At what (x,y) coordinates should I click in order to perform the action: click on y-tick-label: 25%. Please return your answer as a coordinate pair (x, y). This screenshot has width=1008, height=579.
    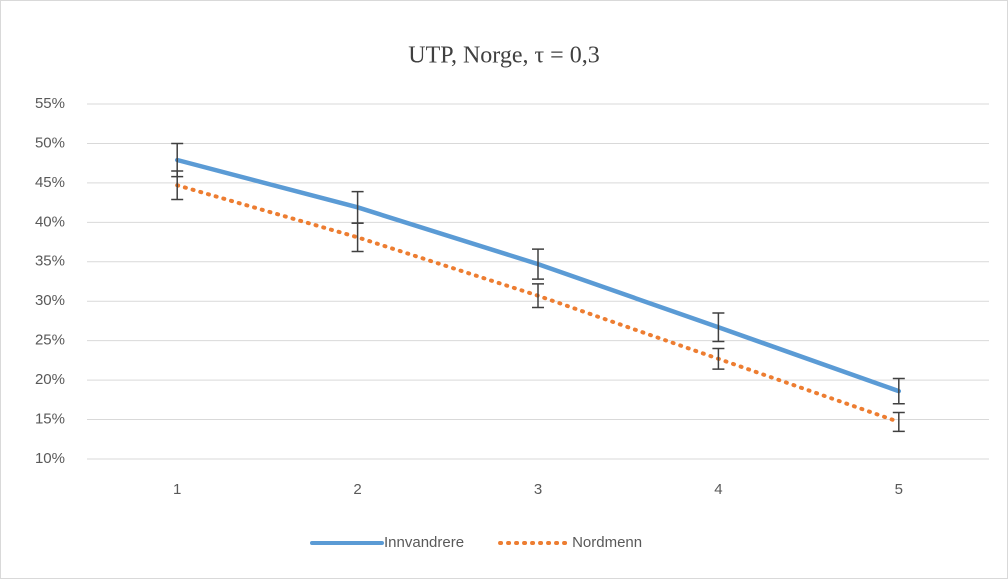
    Looking at the image, I should click on (50, 340).